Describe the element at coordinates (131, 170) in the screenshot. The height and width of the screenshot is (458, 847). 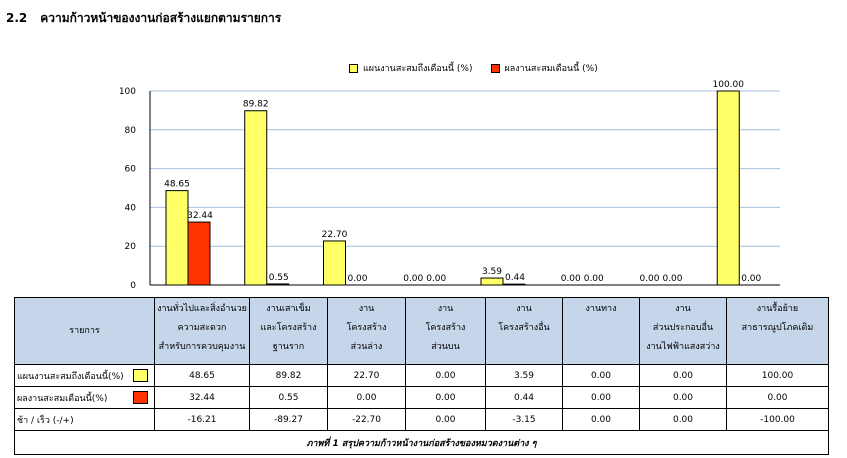
I see `y-tick-label: 60` at that location.